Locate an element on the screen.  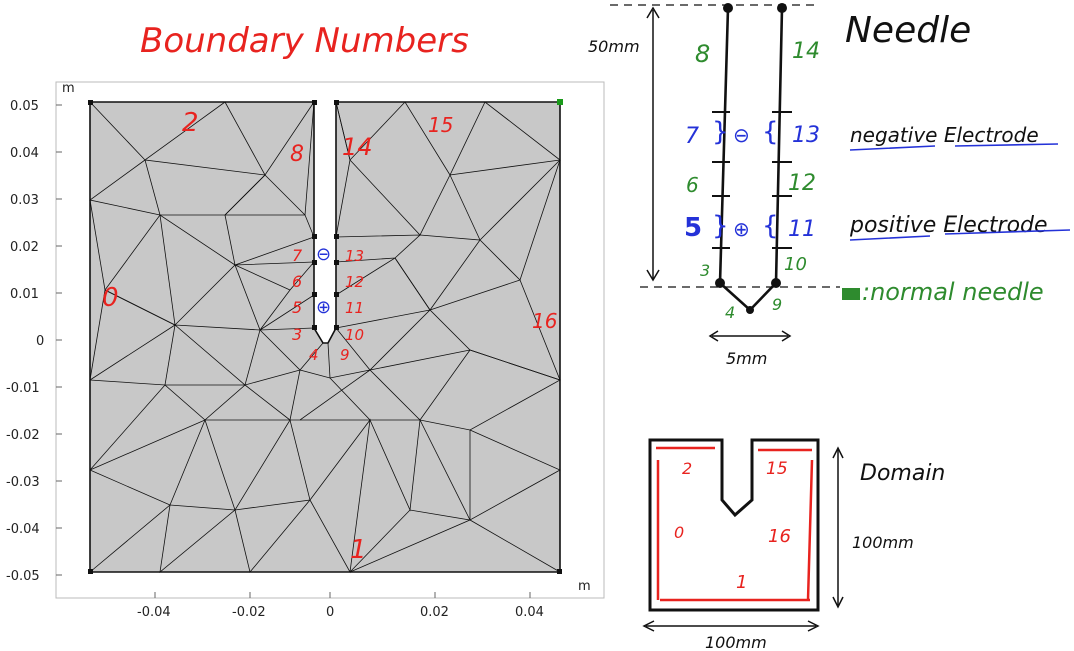
needle-label-right: 11 is located at coordinates (802, 229).